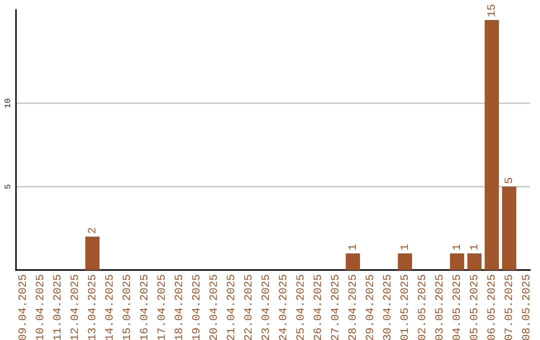 Image resolution: width=540 pixels, height=340 pixels. I want to click on data-label: 5, so click(508, 181).